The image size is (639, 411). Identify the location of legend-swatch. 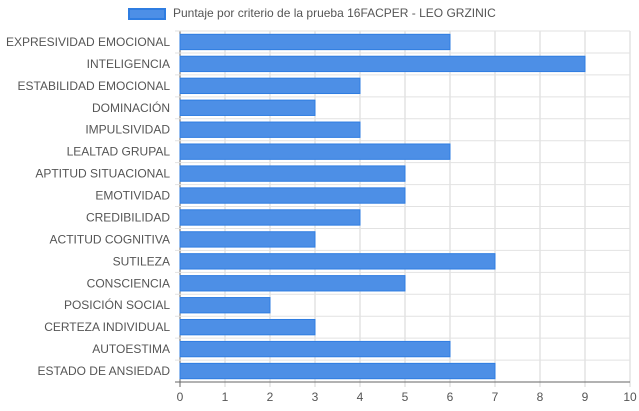
(147, 14).